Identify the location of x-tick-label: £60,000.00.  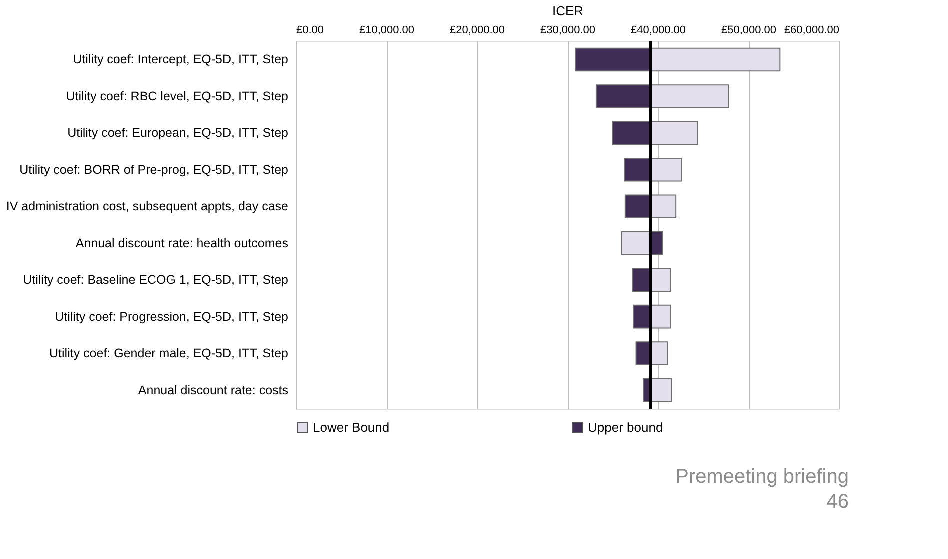
(812, 30).